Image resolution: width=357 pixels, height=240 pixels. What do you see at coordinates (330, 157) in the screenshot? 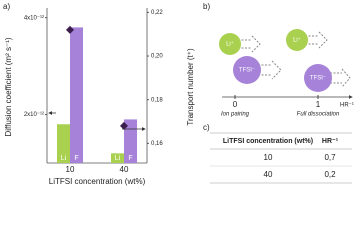
I see `table-cell: 0,7` at bounding box center [330, 157].